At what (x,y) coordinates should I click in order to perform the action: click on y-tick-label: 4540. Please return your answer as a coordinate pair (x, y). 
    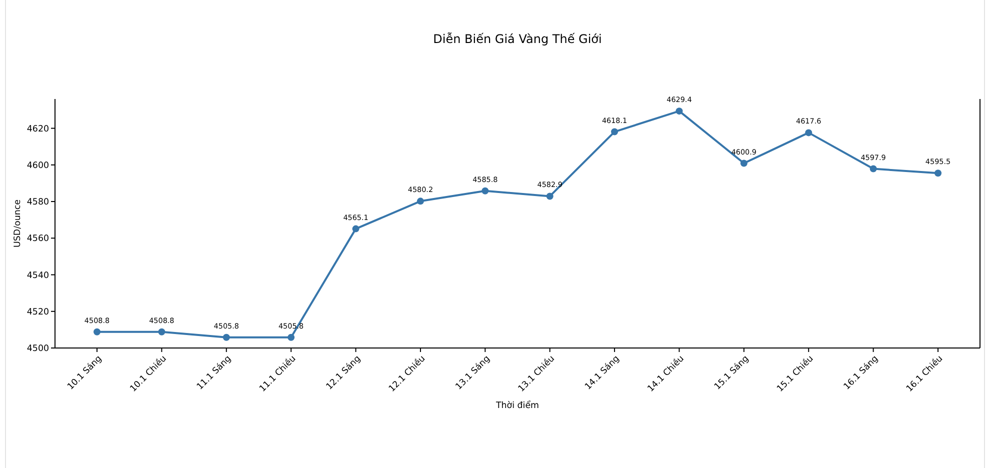
    Looking at the image, I should click on (37, 275).